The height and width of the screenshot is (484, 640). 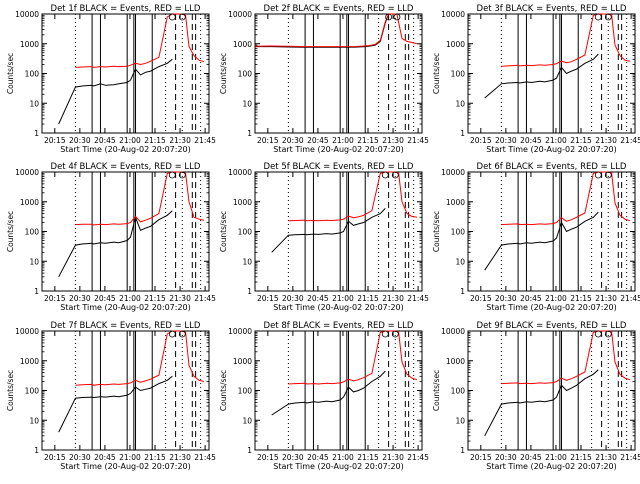 I want to click on panel-title: Det 3f BLACK = Events, RED = LLD, so click(x=552, y=9).